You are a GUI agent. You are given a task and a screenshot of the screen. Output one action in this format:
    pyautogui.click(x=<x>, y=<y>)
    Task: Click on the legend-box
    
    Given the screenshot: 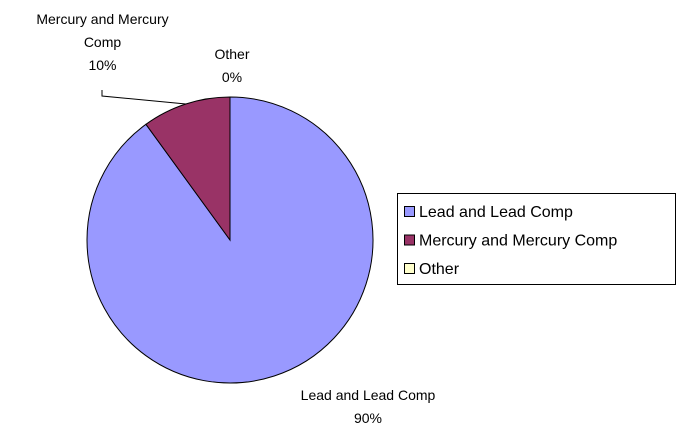 What is the action you would take?
    pyautogui.click(x=536, y=239)
    